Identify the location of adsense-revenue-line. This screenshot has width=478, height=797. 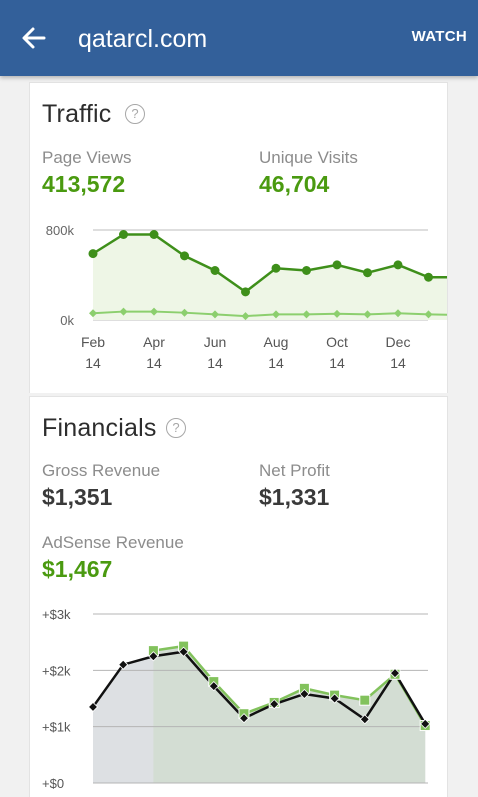
(290, 685).